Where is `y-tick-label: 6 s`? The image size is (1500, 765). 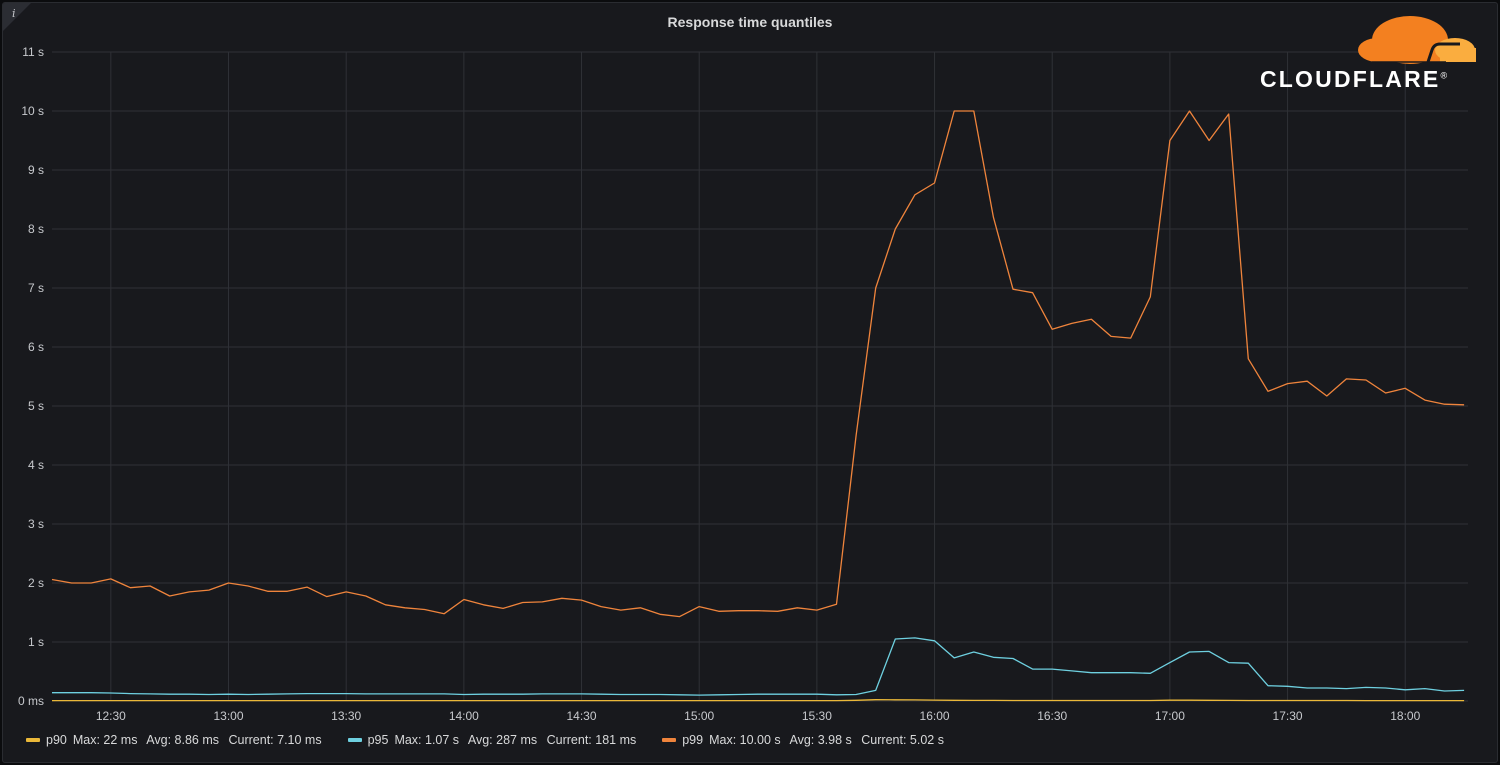 y-tick-label: 6 s is located at coordinates (36, 347).